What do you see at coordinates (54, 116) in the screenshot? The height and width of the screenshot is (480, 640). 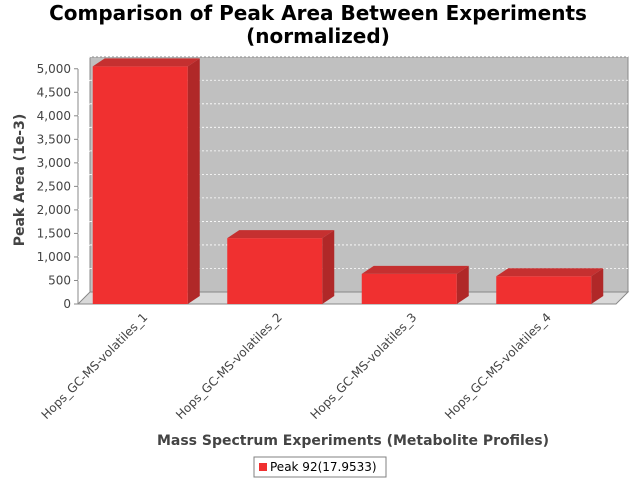 I see `y-tick-label: 4,000` at bounding box center [54, 116].